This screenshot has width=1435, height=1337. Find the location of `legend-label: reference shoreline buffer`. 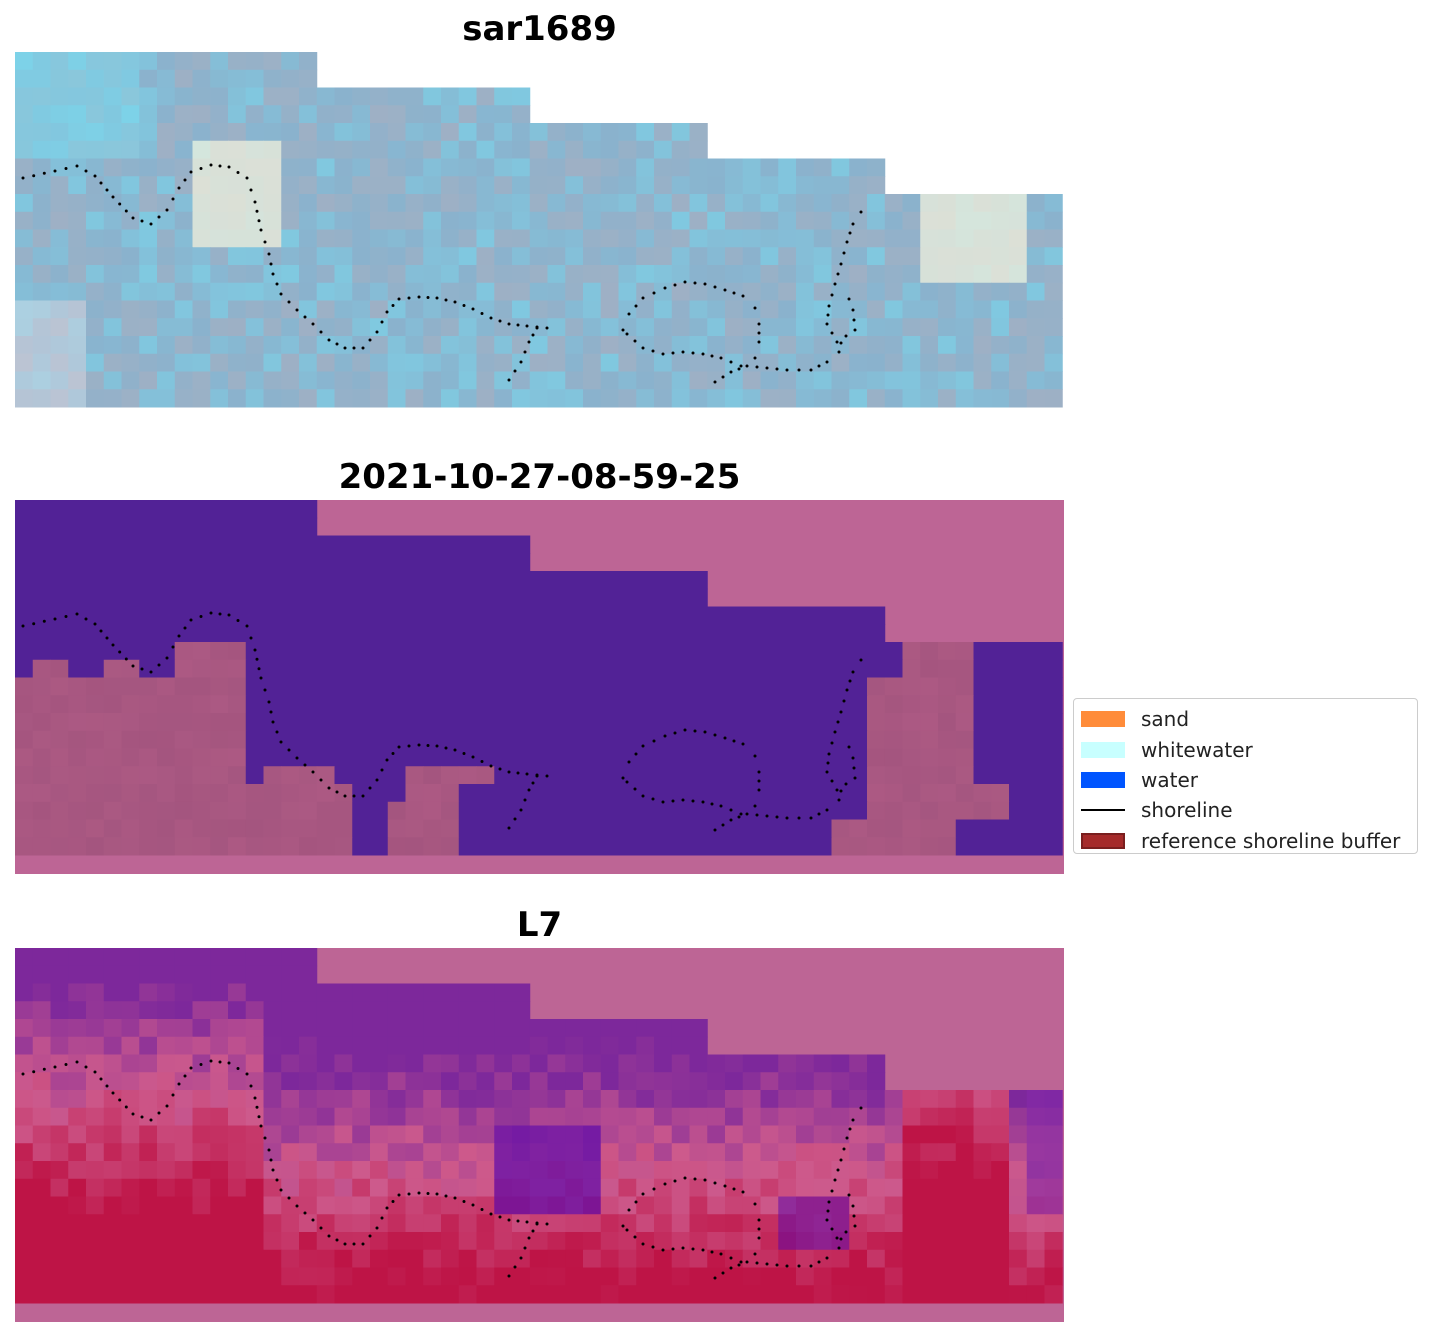

legend-label: reference shoreline buffer is located at coordinates (1271, 840).